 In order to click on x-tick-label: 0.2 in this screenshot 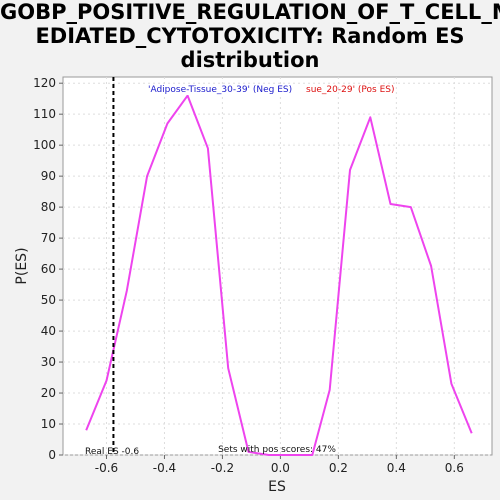, I will do `click(338, 468)`.